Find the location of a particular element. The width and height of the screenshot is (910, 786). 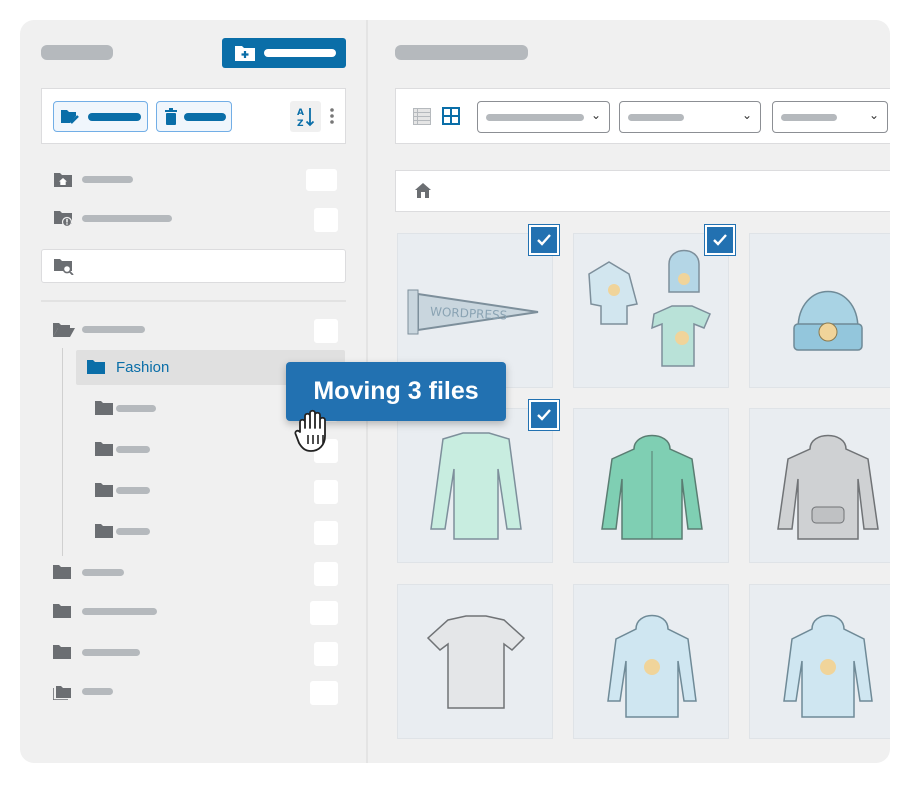

sort-select: ⌄ is located at coordinates (830, 117).